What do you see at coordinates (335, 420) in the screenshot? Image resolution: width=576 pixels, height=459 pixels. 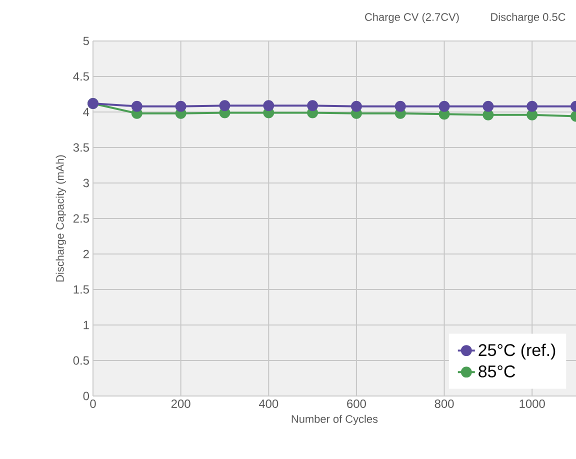 I see `x-axis-title: Number of Cycles` at bounding box center [335, 420].